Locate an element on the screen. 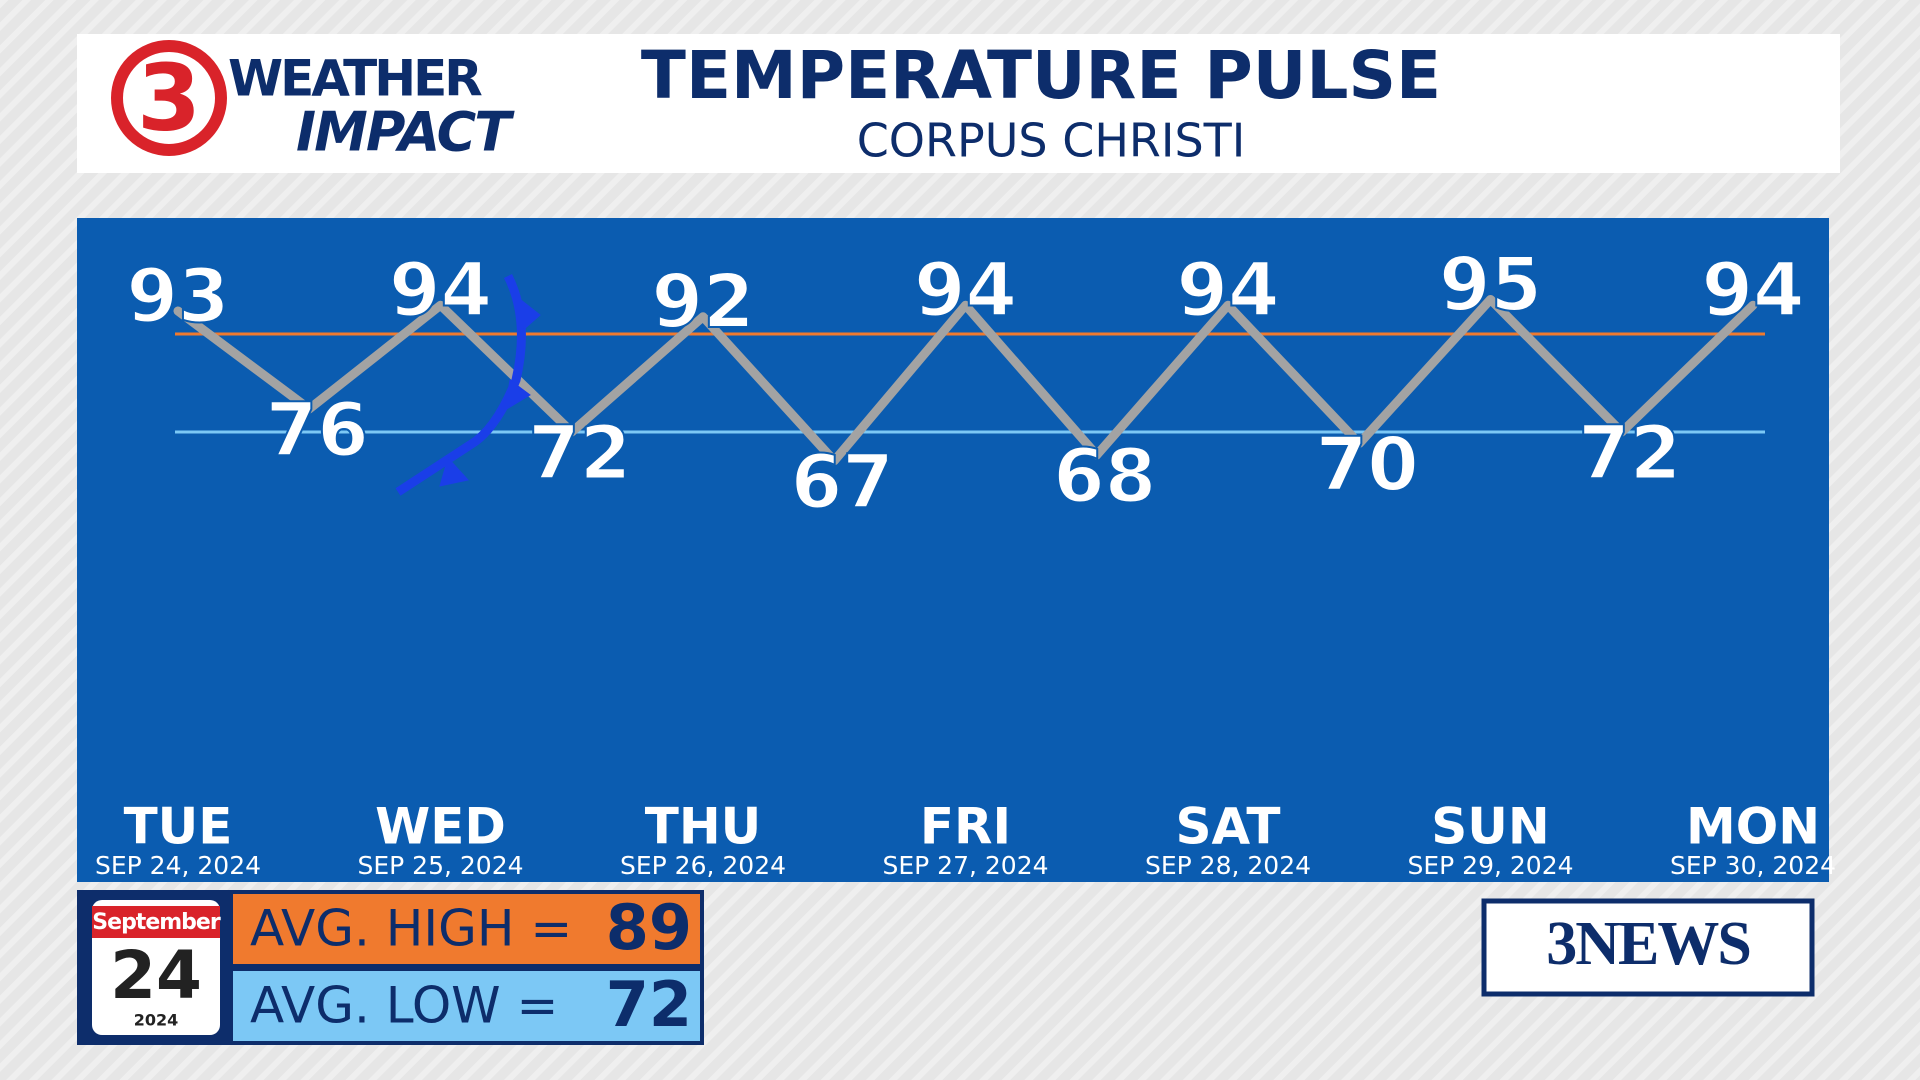  station-logo is located at coordinates (1648, 947).